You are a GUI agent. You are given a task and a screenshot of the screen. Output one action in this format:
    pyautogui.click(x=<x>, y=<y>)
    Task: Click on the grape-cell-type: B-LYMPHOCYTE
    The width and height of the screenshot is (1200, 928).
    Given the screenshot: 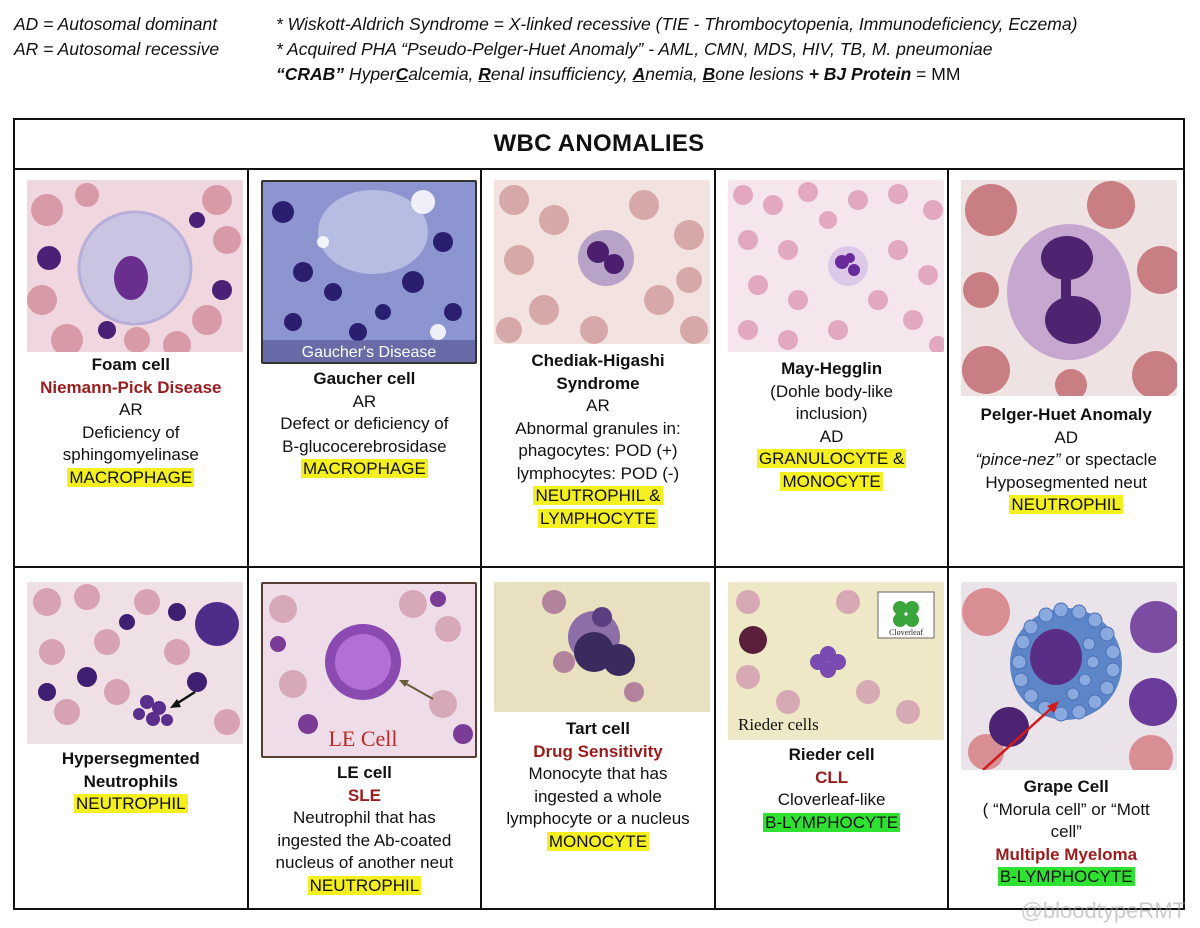 What is the action you would take?
    pyautogui.click(x=1066, y=876)
    